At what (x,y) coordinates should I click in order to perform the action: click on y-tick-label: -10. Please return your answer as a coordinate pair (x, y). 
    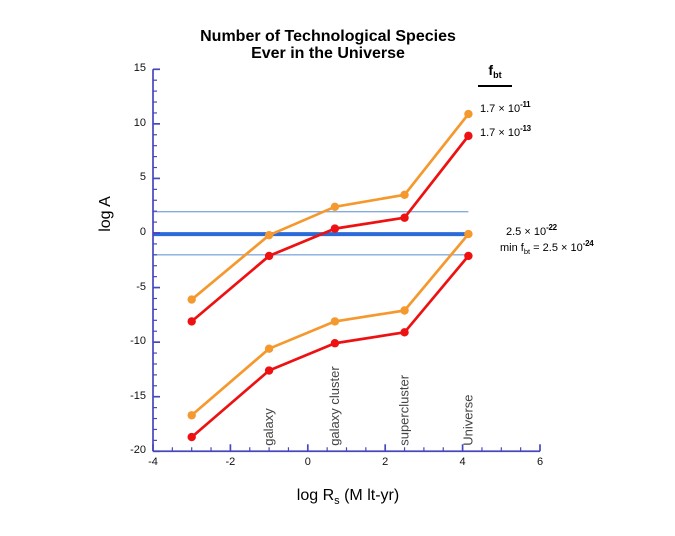
    Looking at the image, I should click on (138, 341).